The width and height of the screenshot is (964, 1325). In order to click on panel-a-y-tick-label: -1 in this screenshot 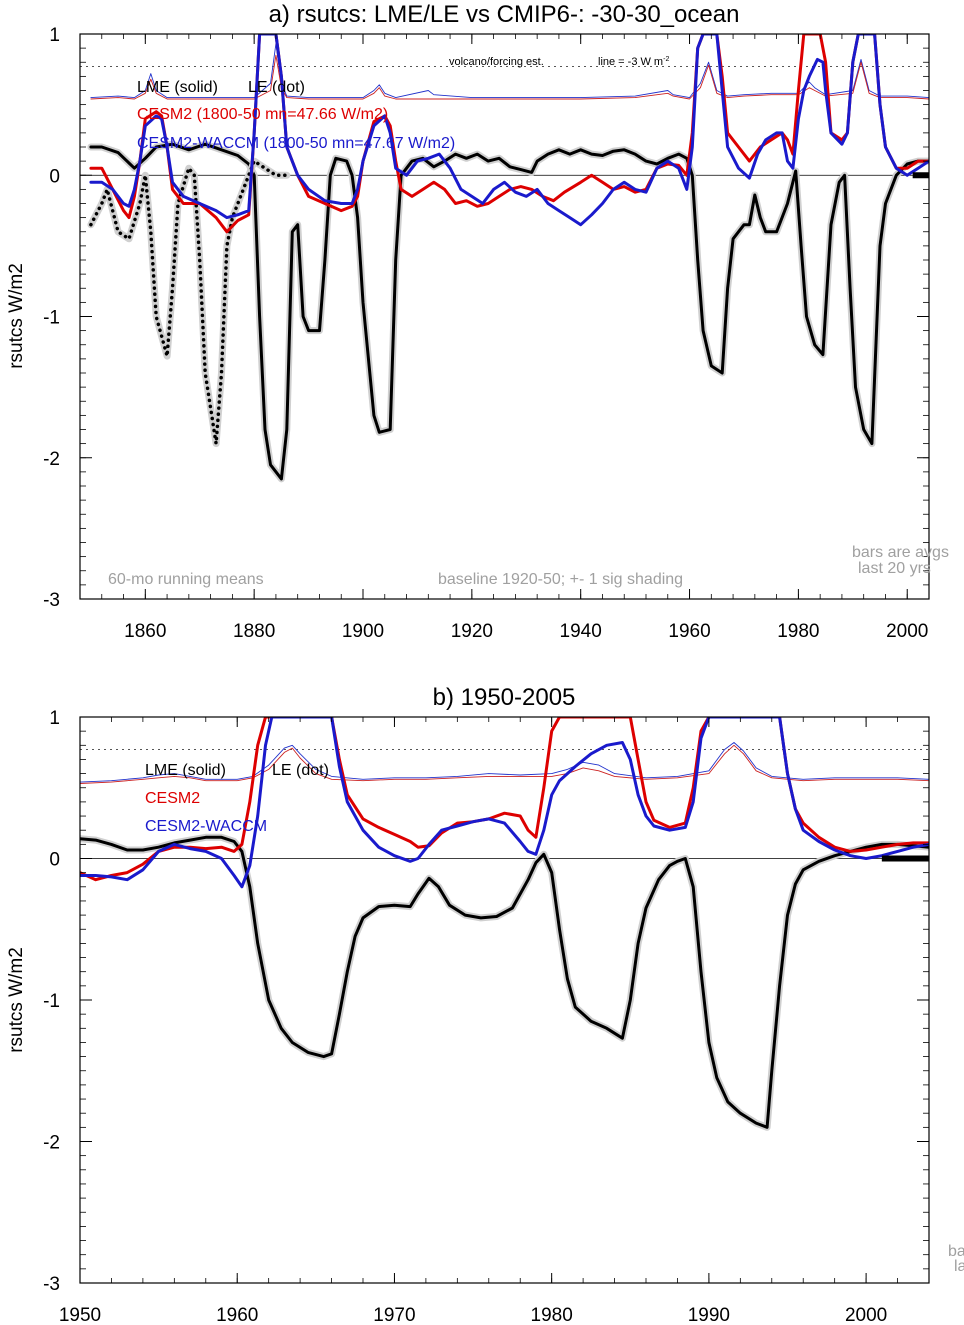, I will do `click(51, 318)`.